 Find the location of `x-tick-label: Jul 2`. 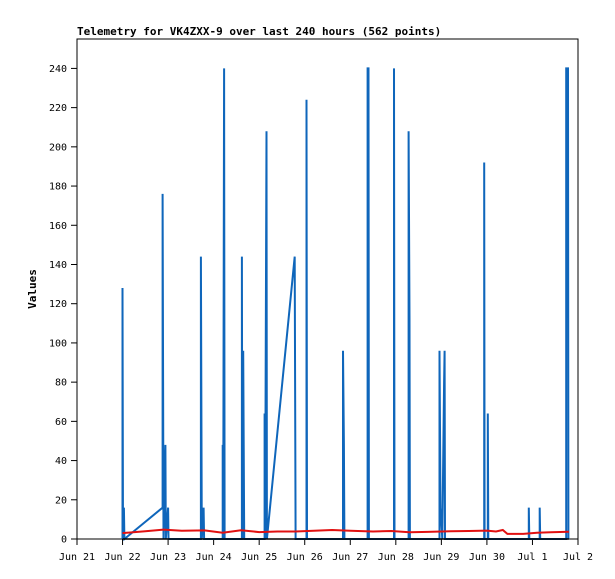

x-tick-label: Jul 2 is located at coordinates (578, 557).